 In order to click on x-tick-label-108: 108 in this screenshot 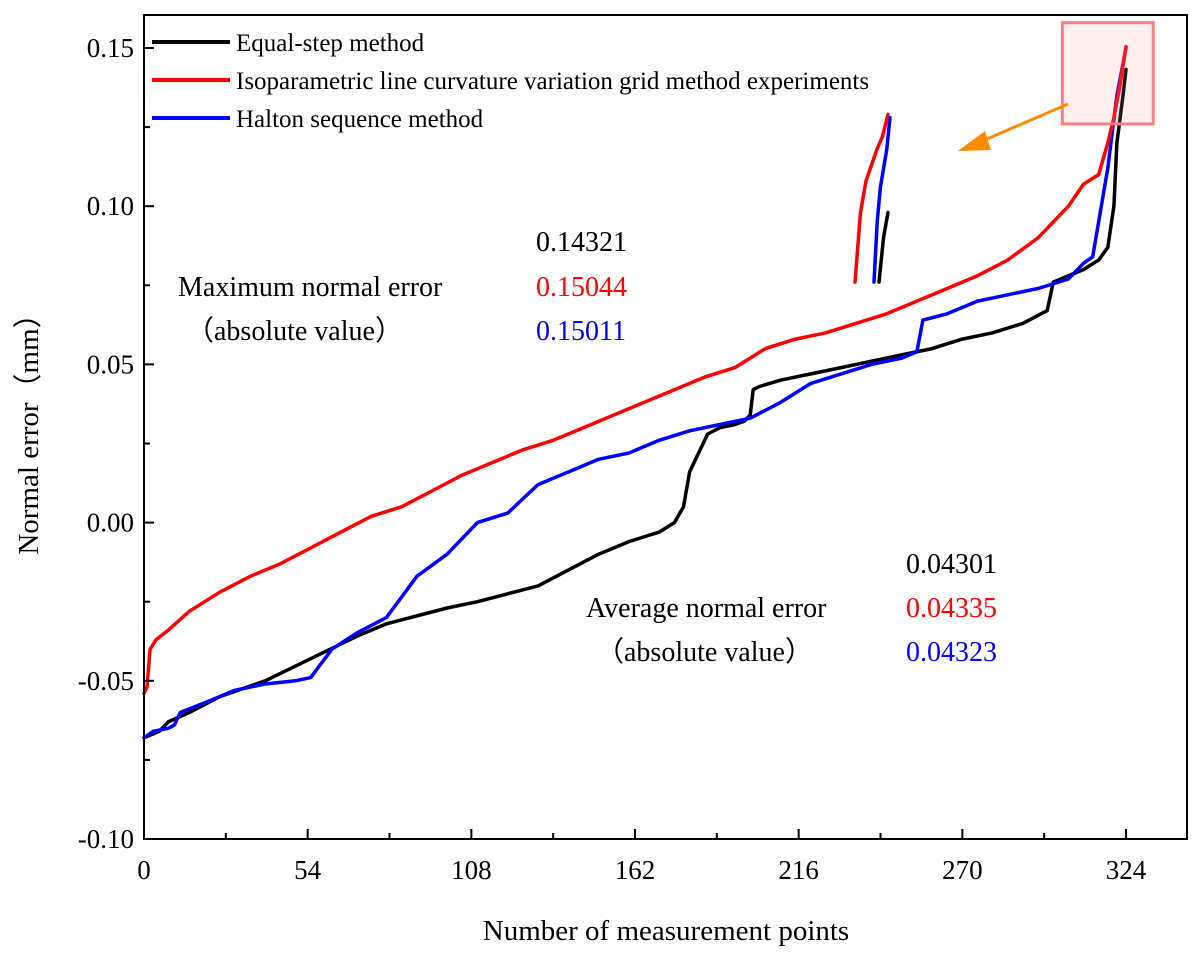, I will do `click(471, 870)`.